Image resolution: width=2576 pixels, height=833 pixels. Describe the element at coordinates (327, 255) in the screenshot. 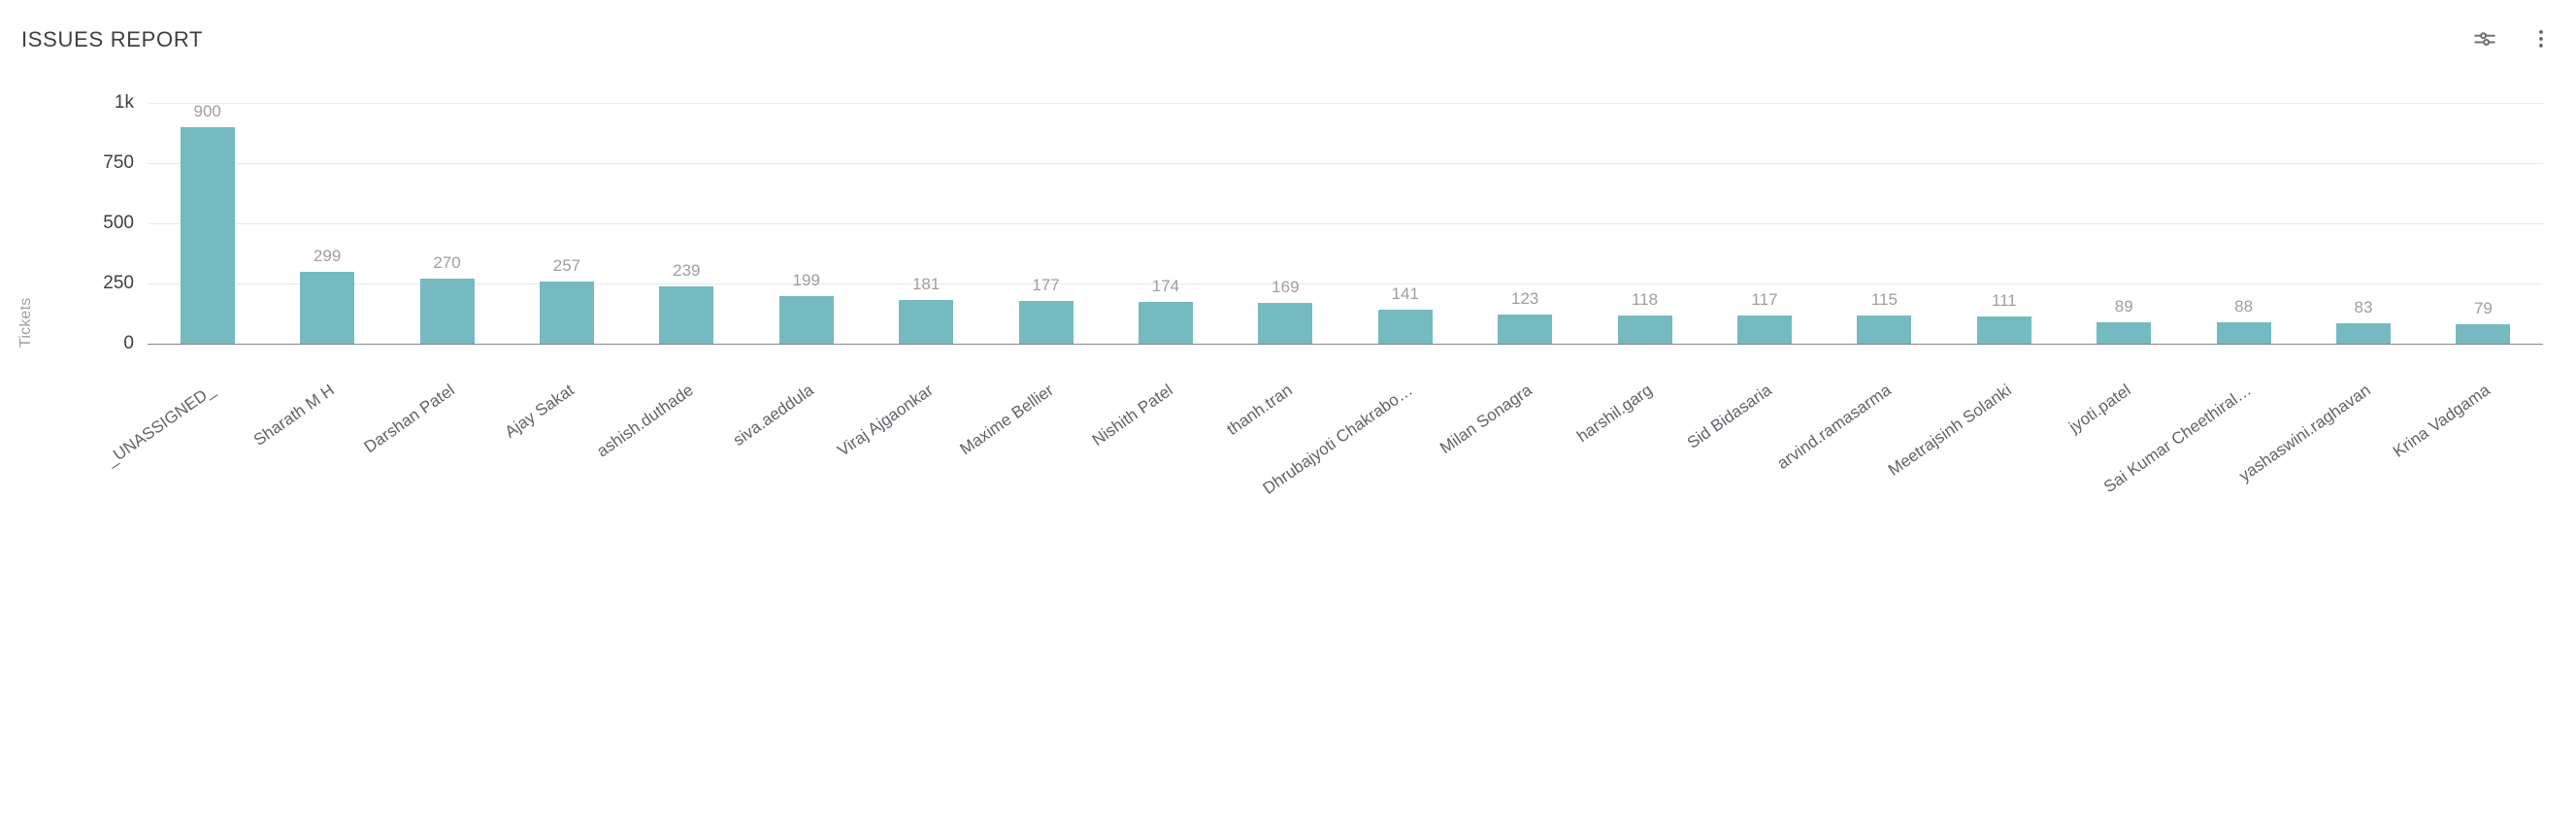

I see `bar-value-label: 299` at that location.